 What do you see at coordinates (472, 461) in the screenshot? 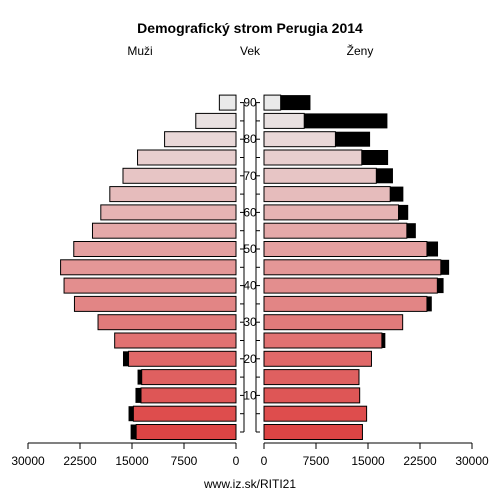
I see `x-tick-label-right: 30000` at bounding box center [472, 461].